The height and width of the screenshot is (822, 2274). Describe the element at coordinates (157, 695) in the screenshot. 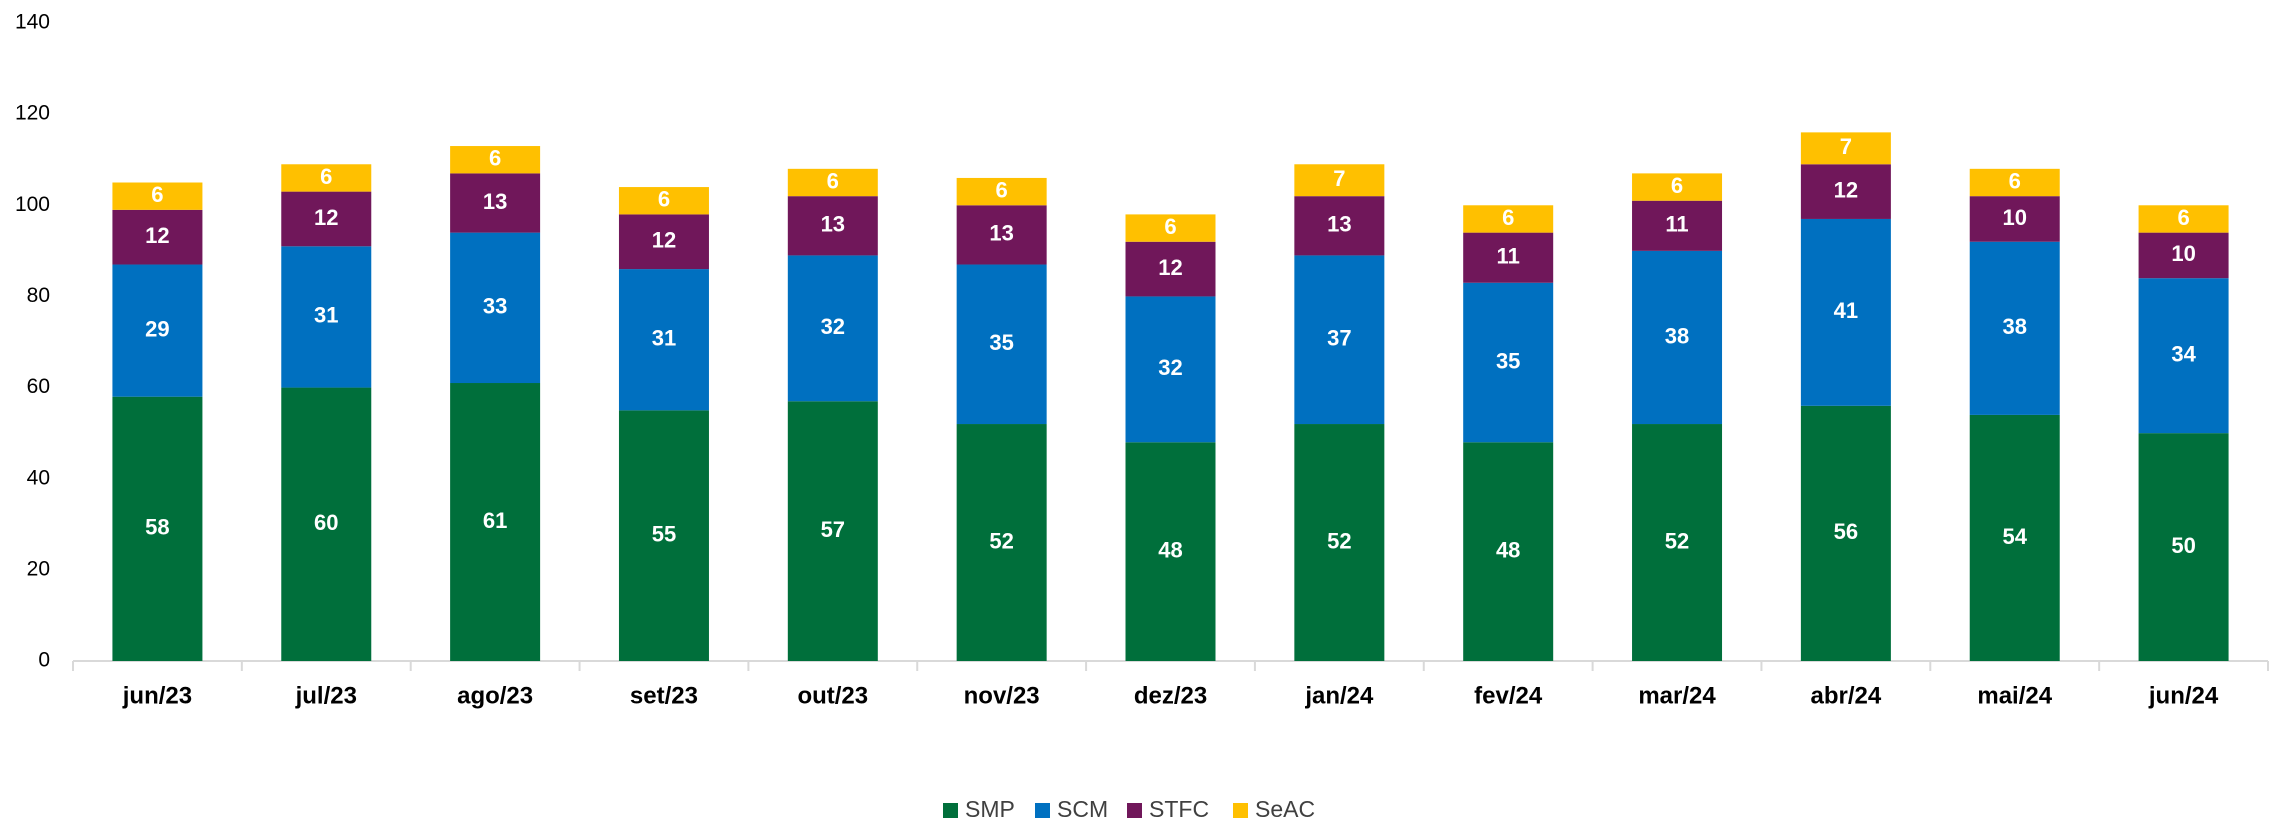

I see `x-tick-label: jun/23` at that location.